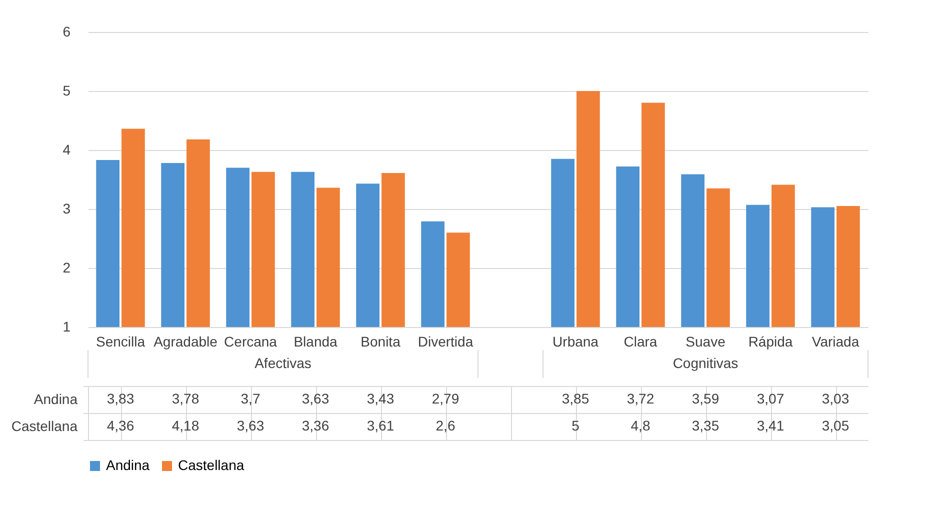 Image resolution: width=948 pixels, height=516 pixels. I want to click on x-tick-label: Cercana, so click(251, 342).